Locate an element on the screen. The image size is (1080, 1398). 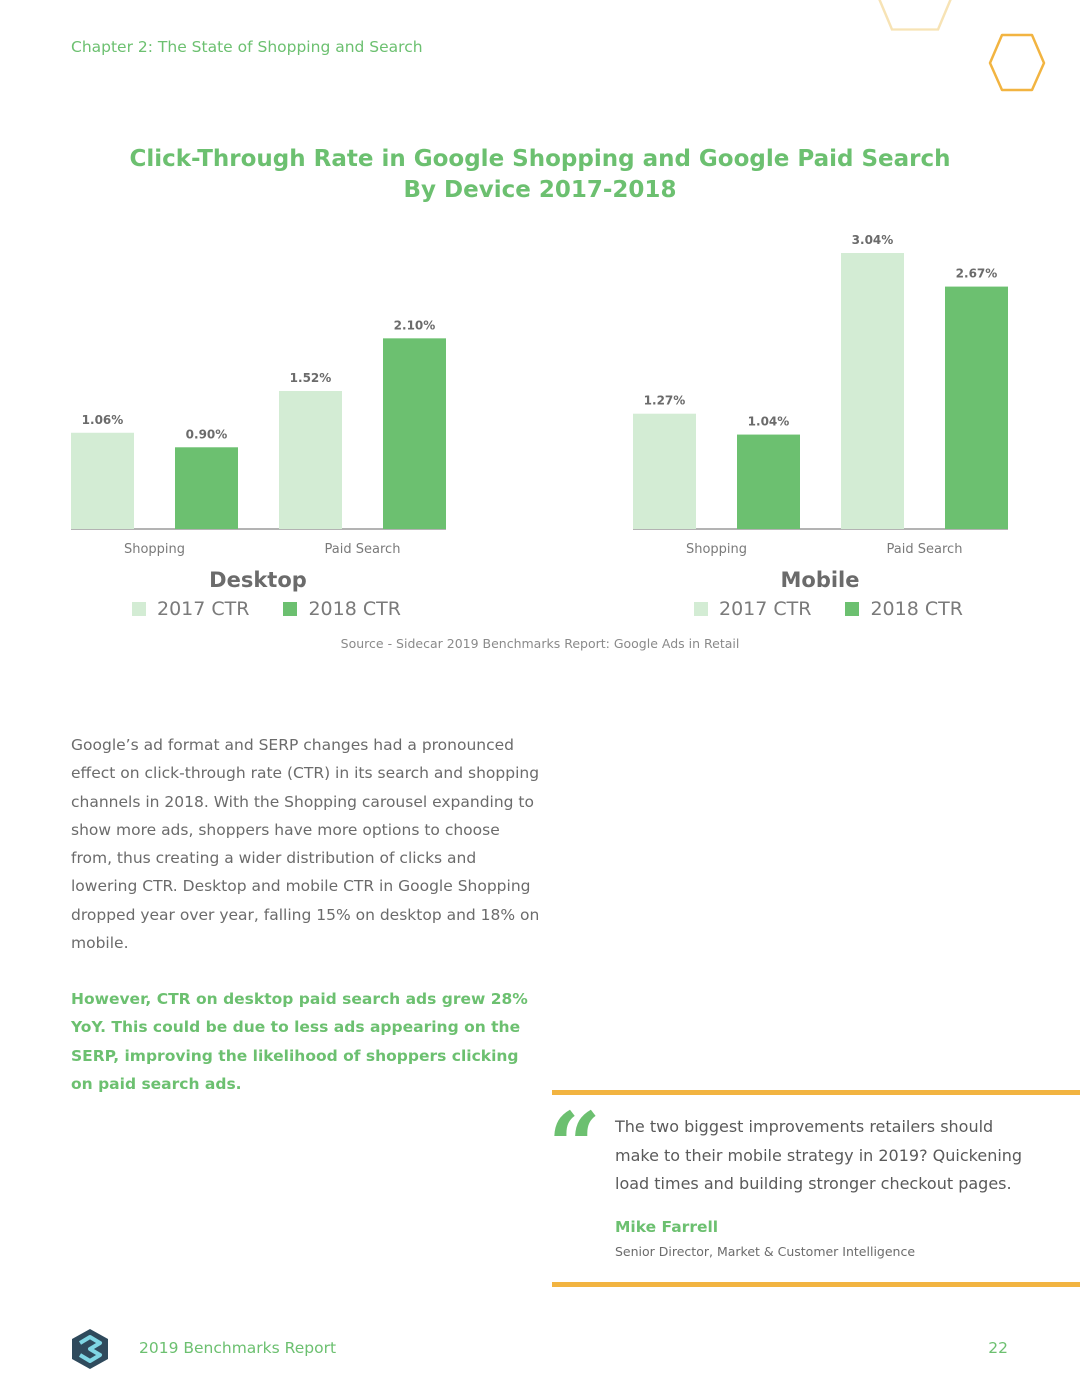
bar-desktop-paid-search-2017 is located at coordinates (310, 460).